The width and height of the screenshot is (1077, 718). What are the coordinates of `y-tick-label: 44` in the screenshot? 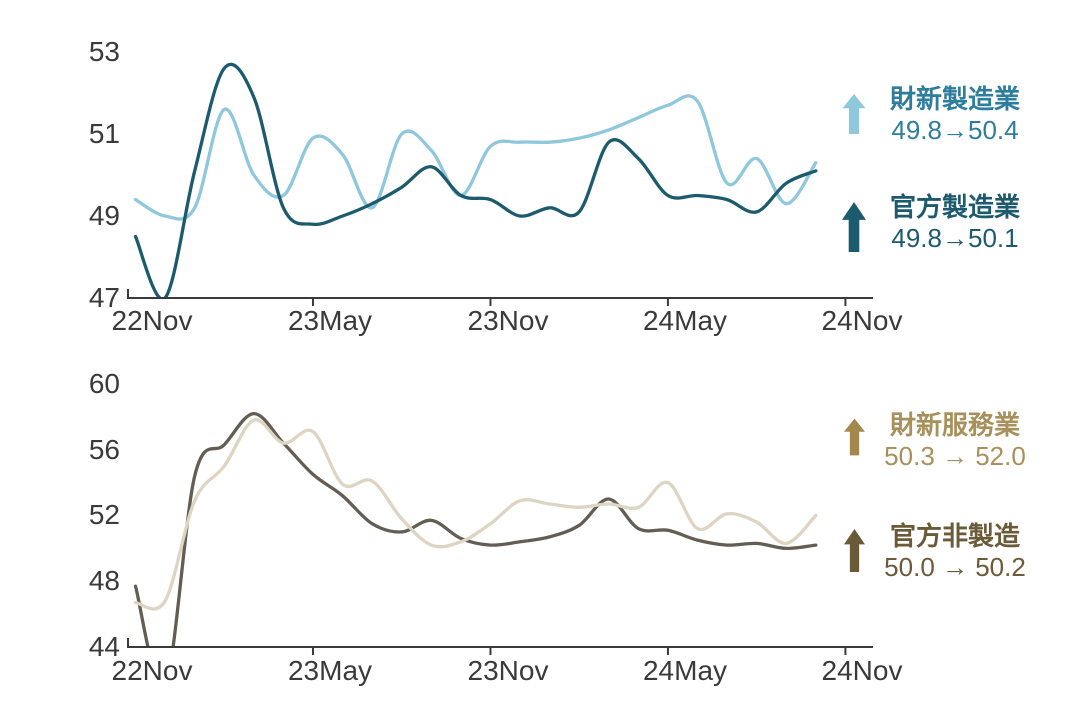 It's located at (104, 646).